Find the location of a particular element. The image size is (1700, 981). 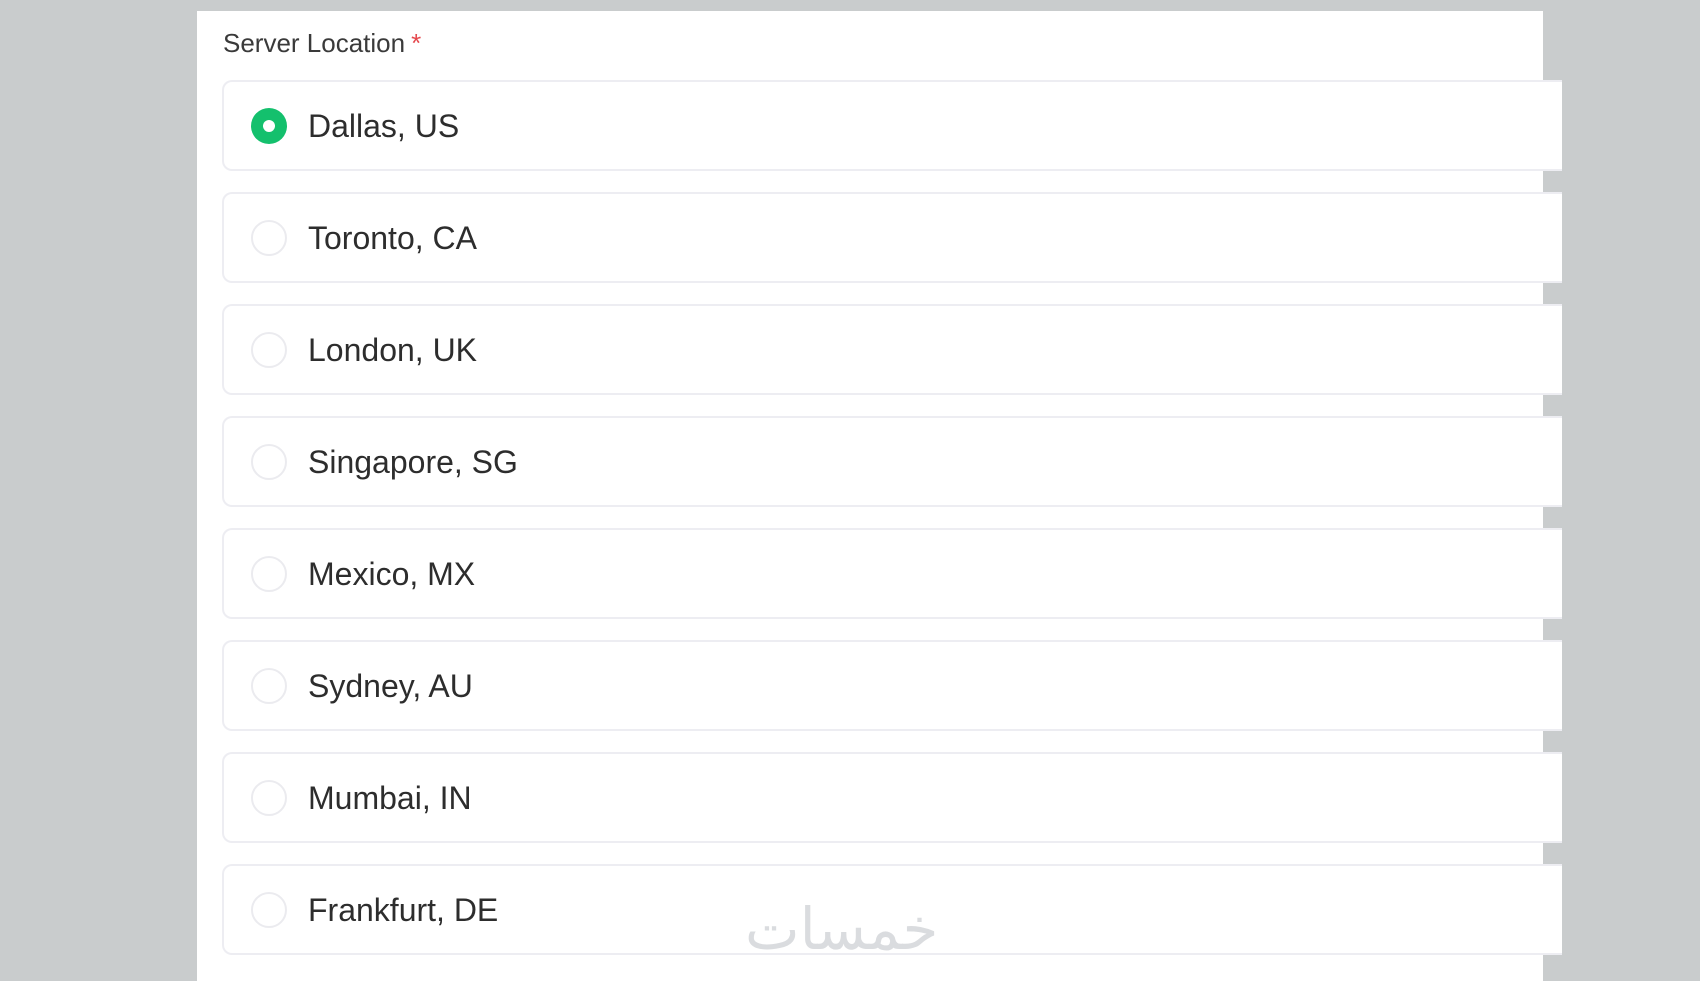

radio-option-card: Sydney, AU is located at coordinates (892, 685).